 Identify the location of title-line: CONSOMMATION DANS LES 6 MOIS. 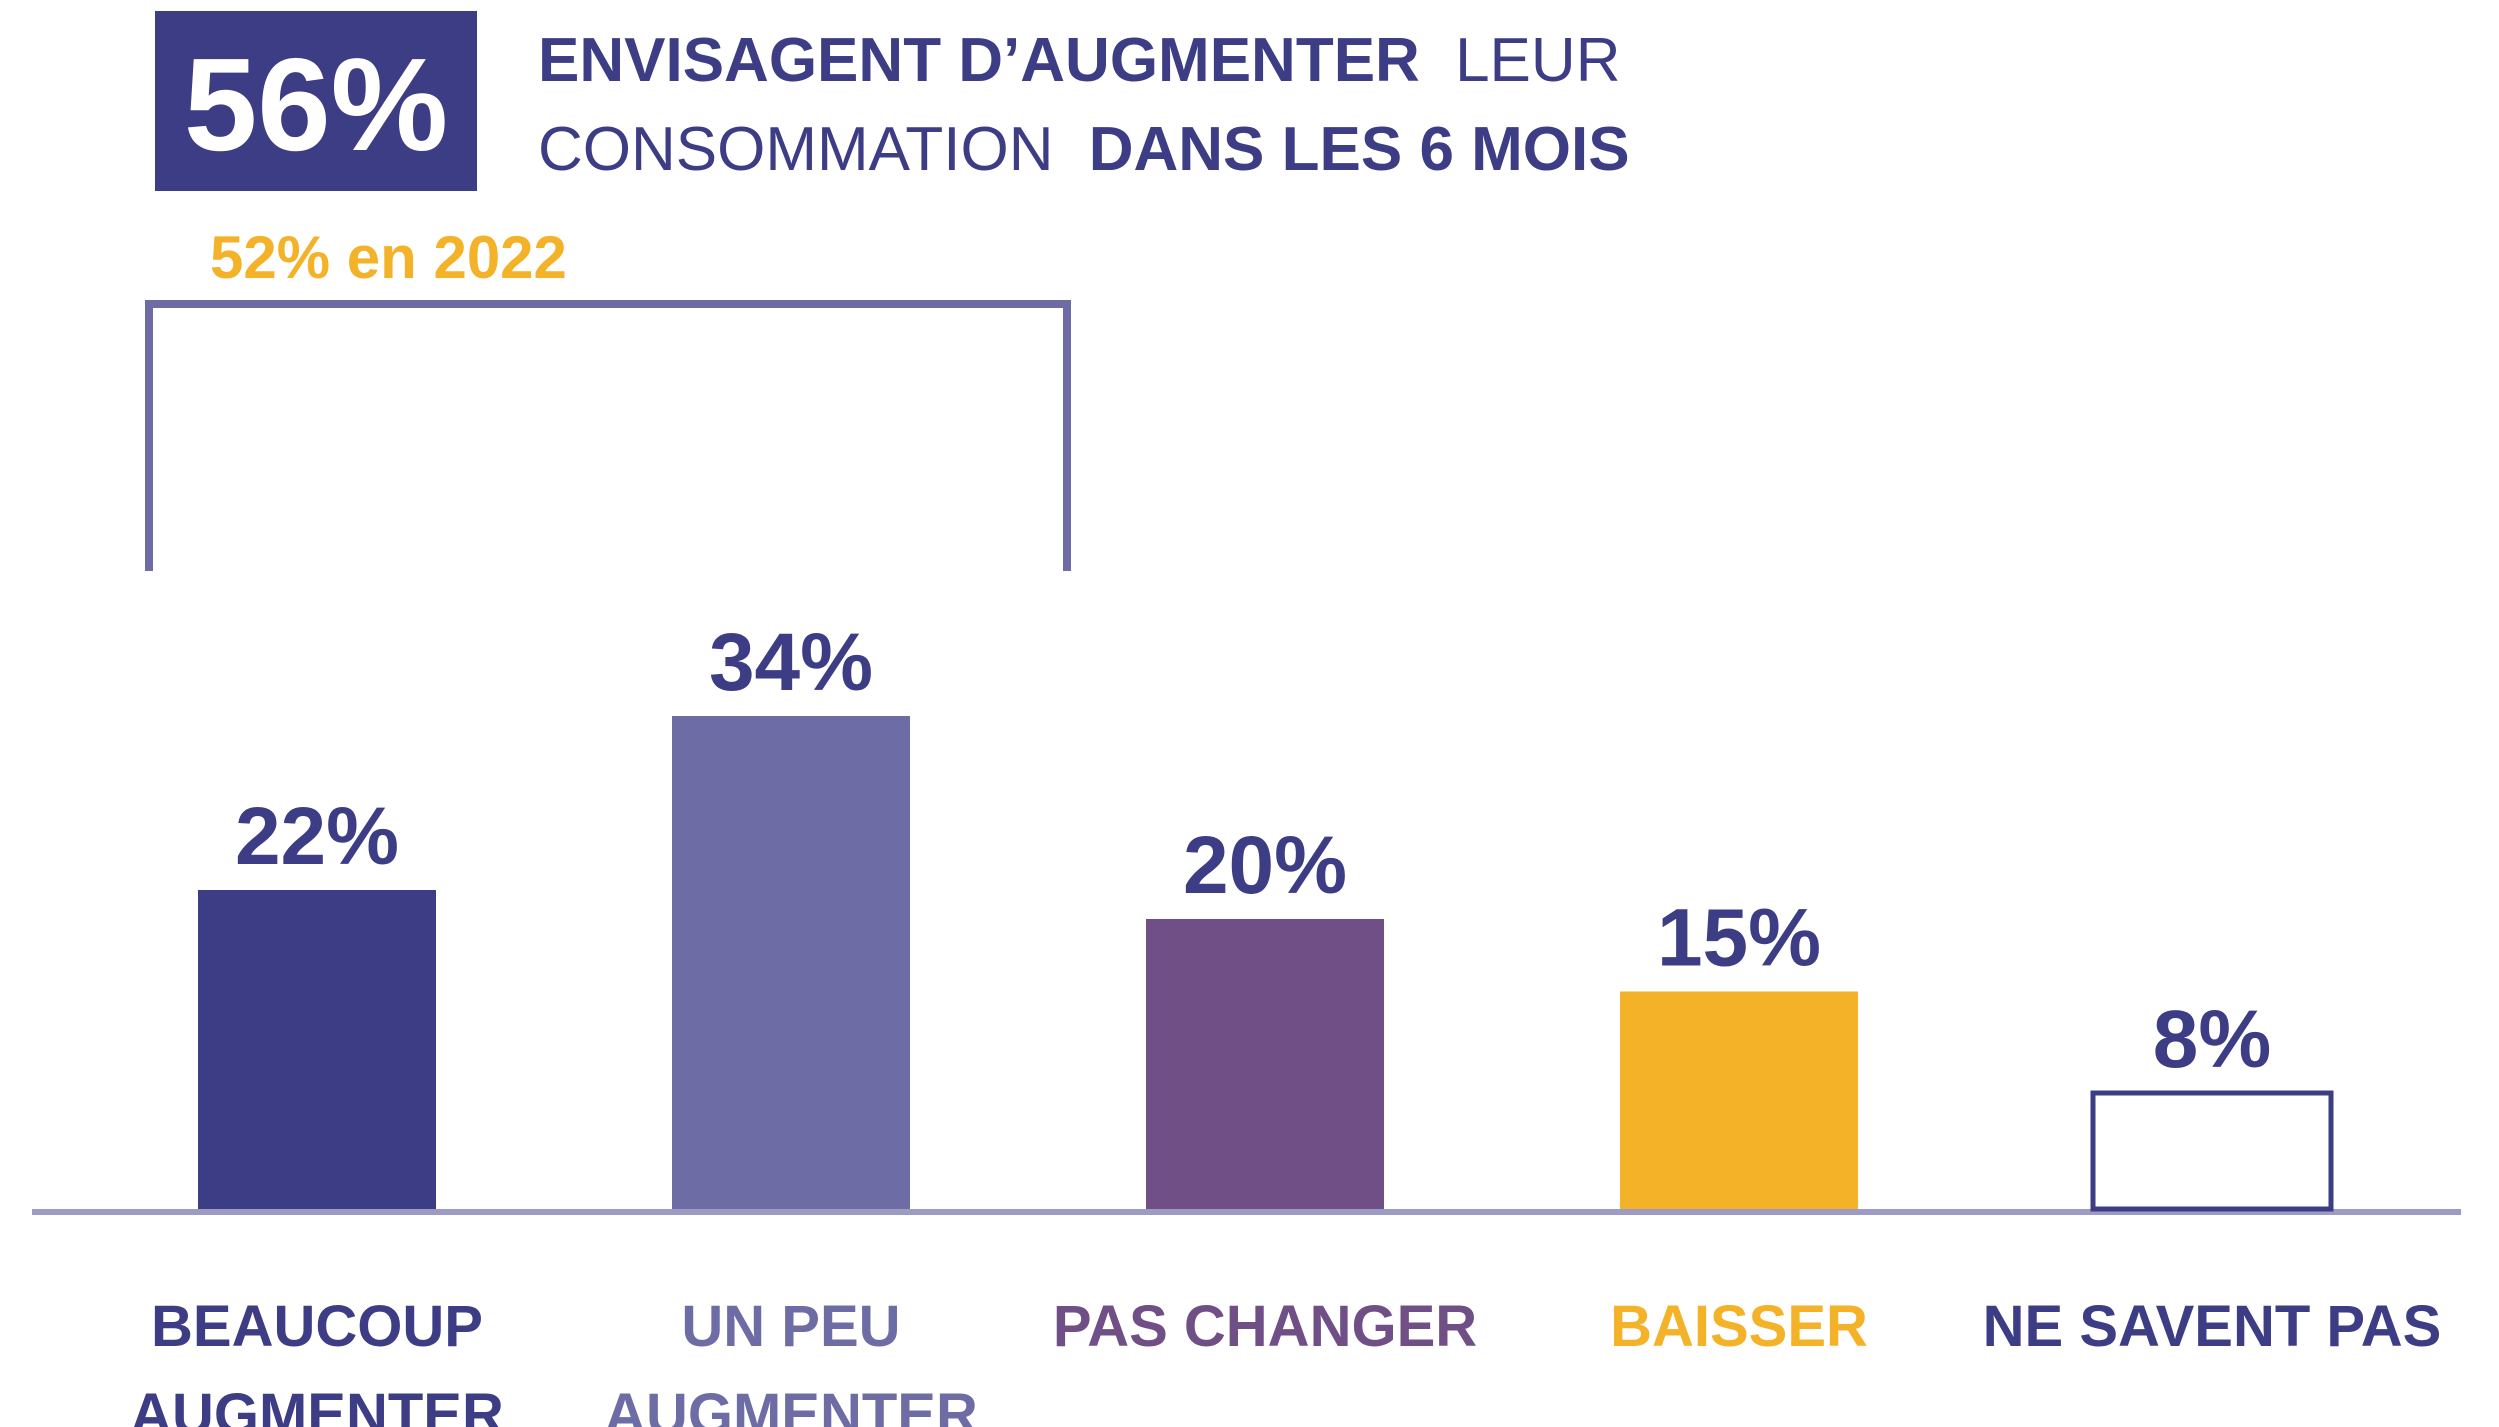
(1084, 149).